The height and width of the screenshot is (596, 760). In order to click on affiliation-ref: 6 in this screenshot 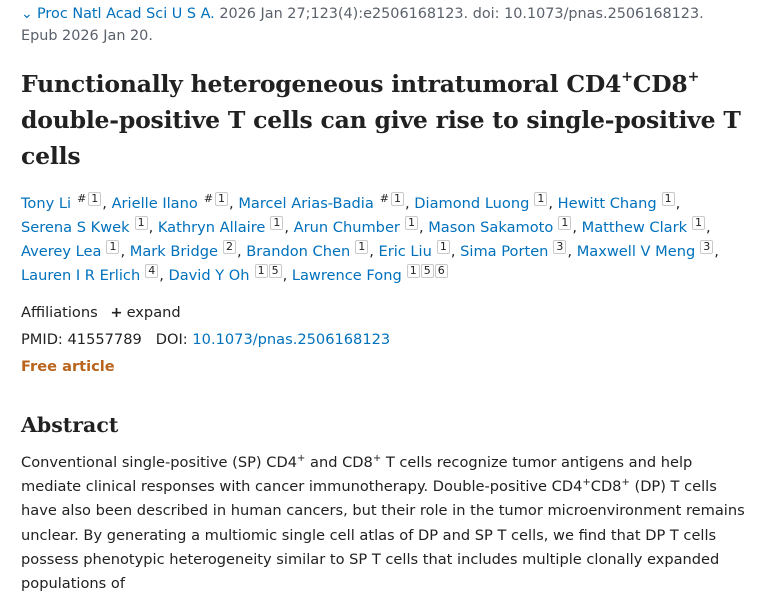, I will do `click(441, 271)`.